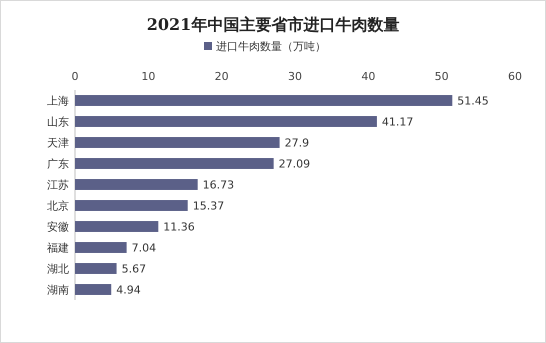  Describe the element at coordinates (58, 185) in the screenshot. I see `y-tick-label: 江苏` at that location.